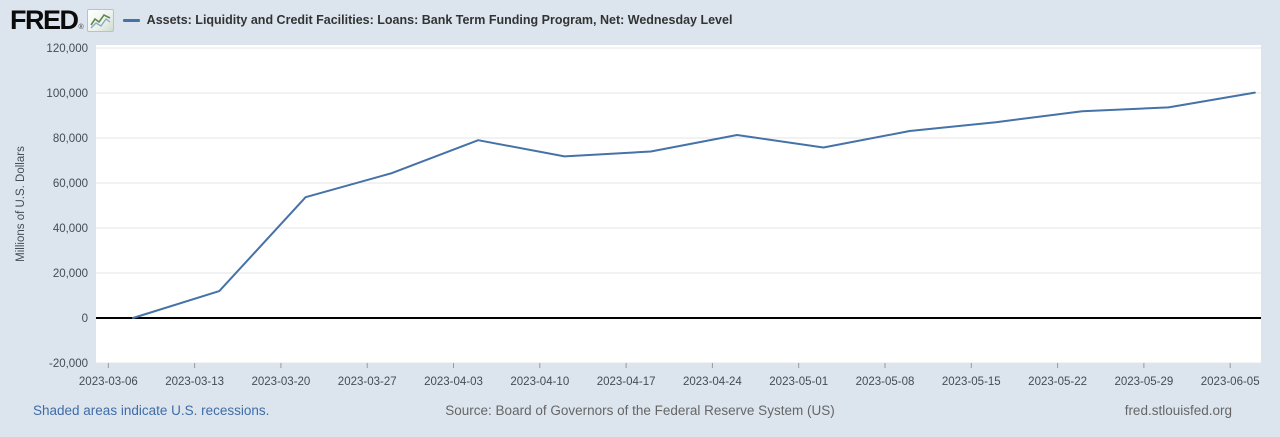 This screenshot has width=1280, height=437. What do you see at coordinates (68, 364) in the screenshot?
I see `y-axis-tick-label: -20,000` at bounding box center [68, 364].